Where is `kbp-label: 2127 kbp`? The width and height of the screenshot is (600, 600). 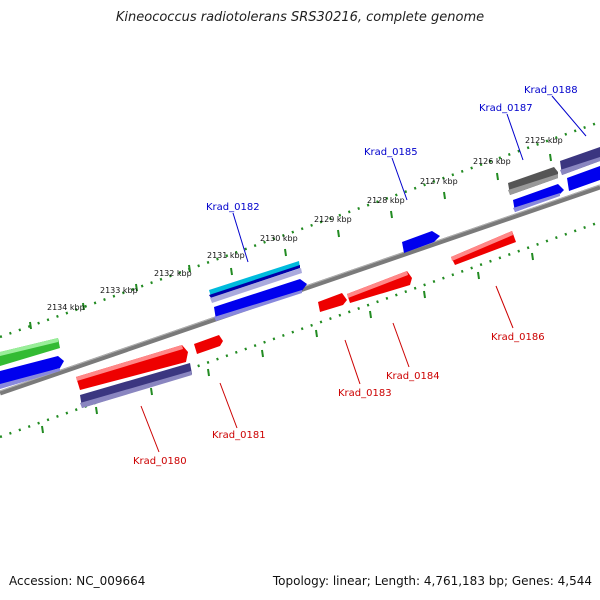 kbp-label: 2127 kbp is located at coordinates (439, 181).